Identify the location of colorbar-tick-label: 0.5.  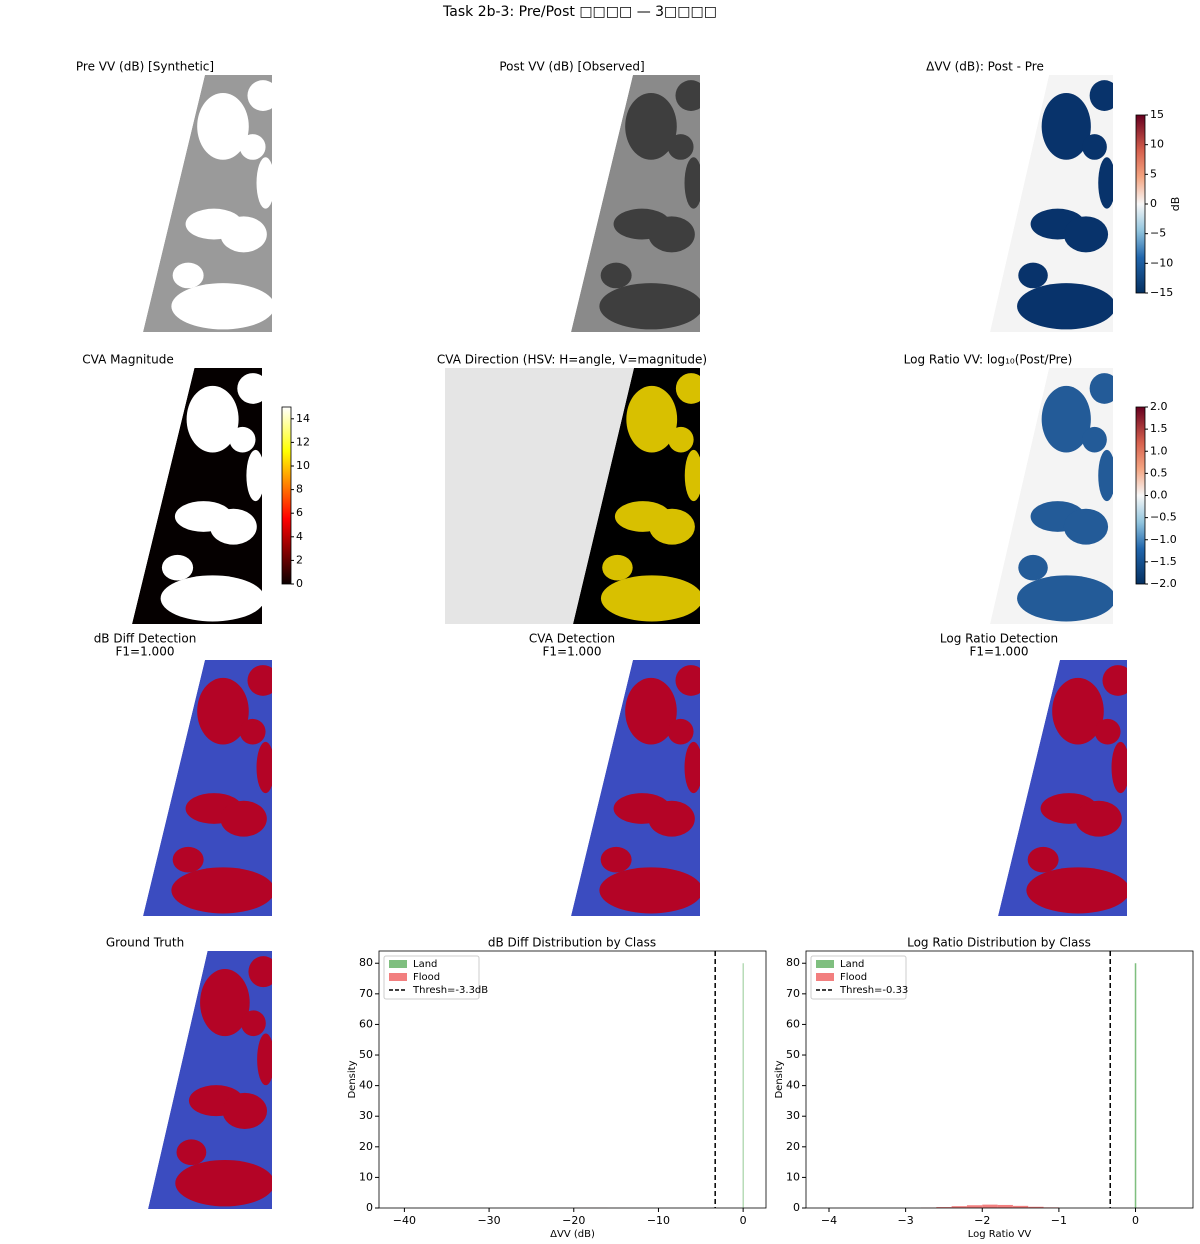
(1159, 472).